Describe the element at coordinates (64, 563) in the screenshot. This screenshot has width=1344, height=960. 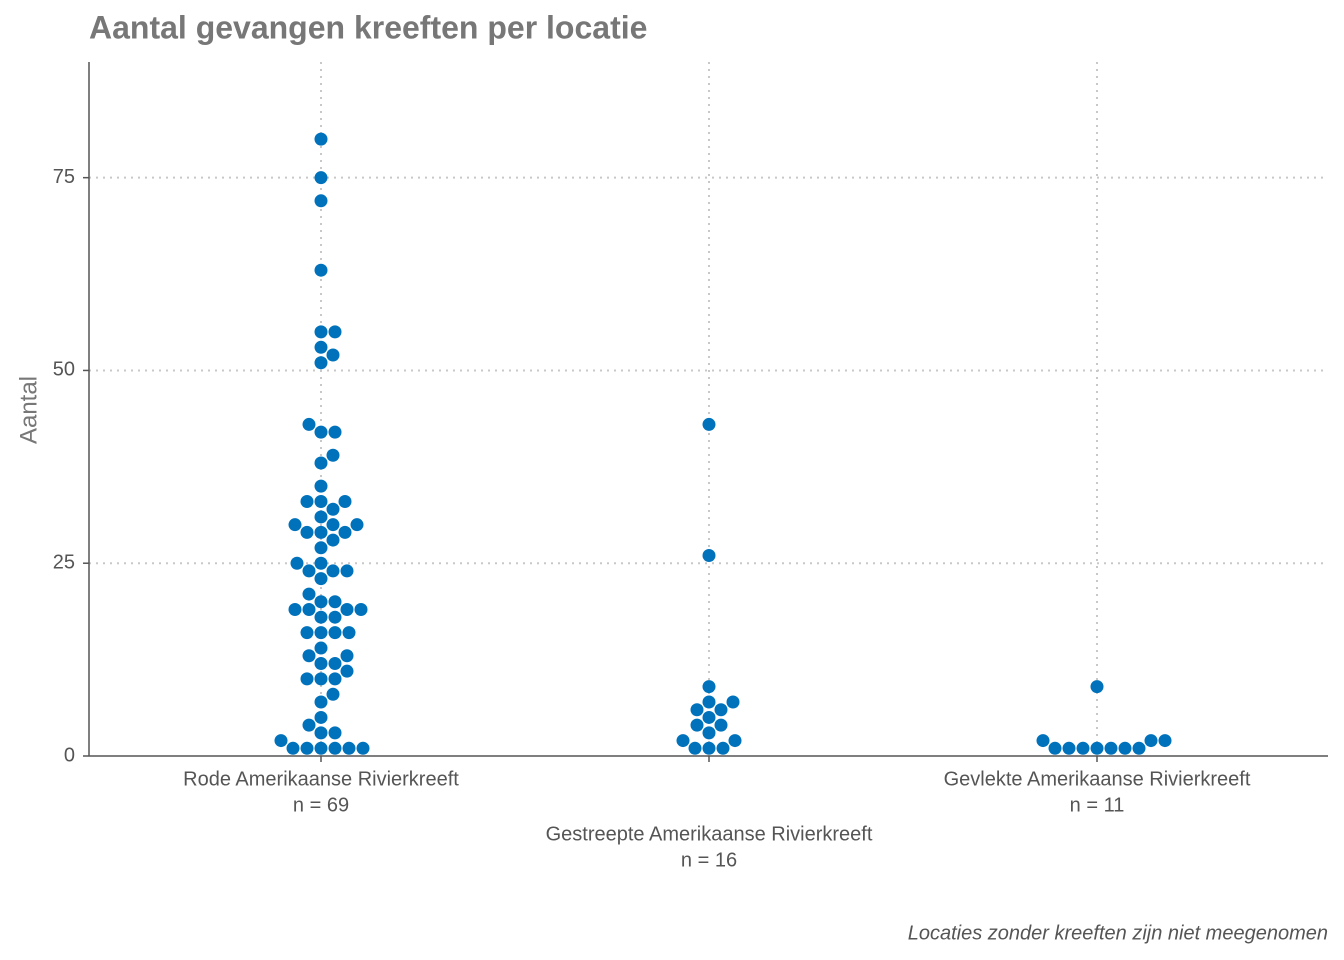
I see `y-tick-label: 25` at that location.